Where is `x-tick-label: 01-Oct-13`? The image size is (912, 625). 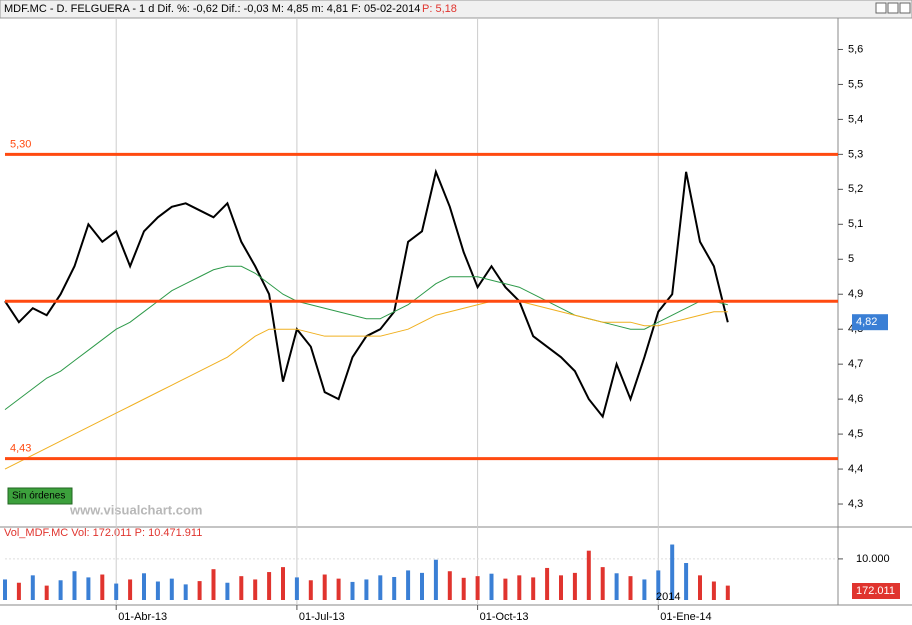 x-tick-label: 01-Oct-13 is located at coordinates (504, 617).